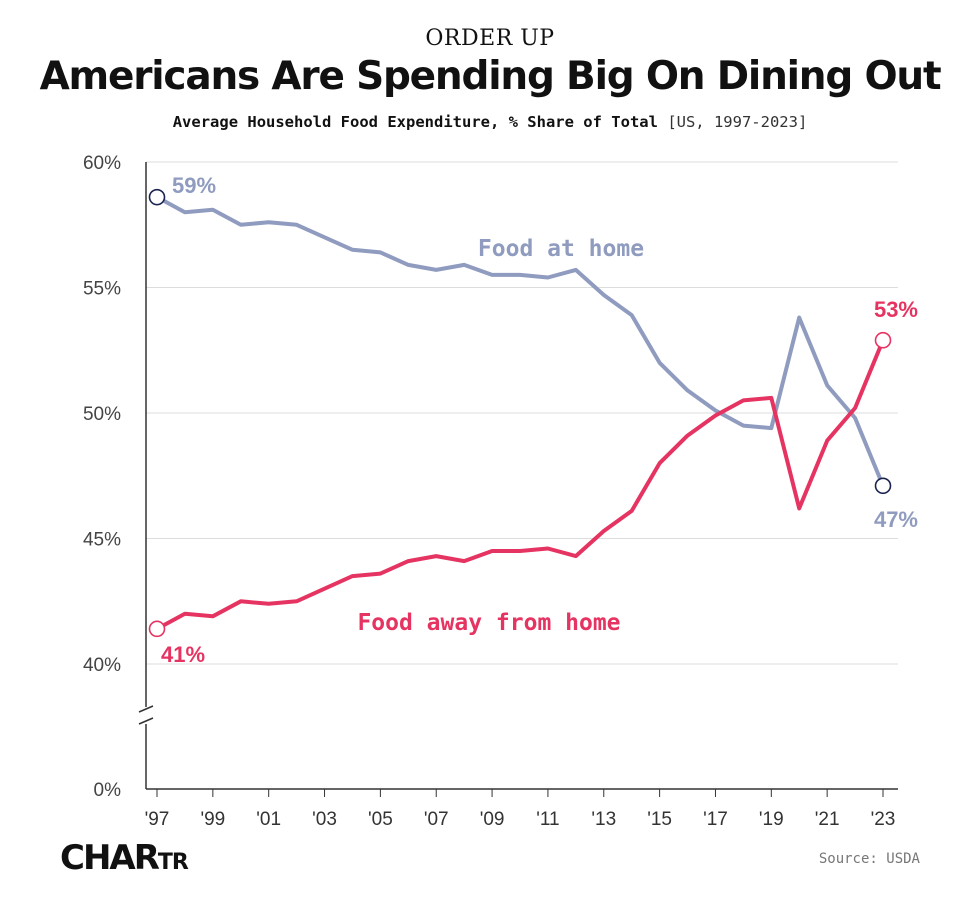 The height and width of the screenshot is (904, 980). Describe the element at coordinates (102, 163) in the screenshot. I see `y-tick-label: 60%` at that location.